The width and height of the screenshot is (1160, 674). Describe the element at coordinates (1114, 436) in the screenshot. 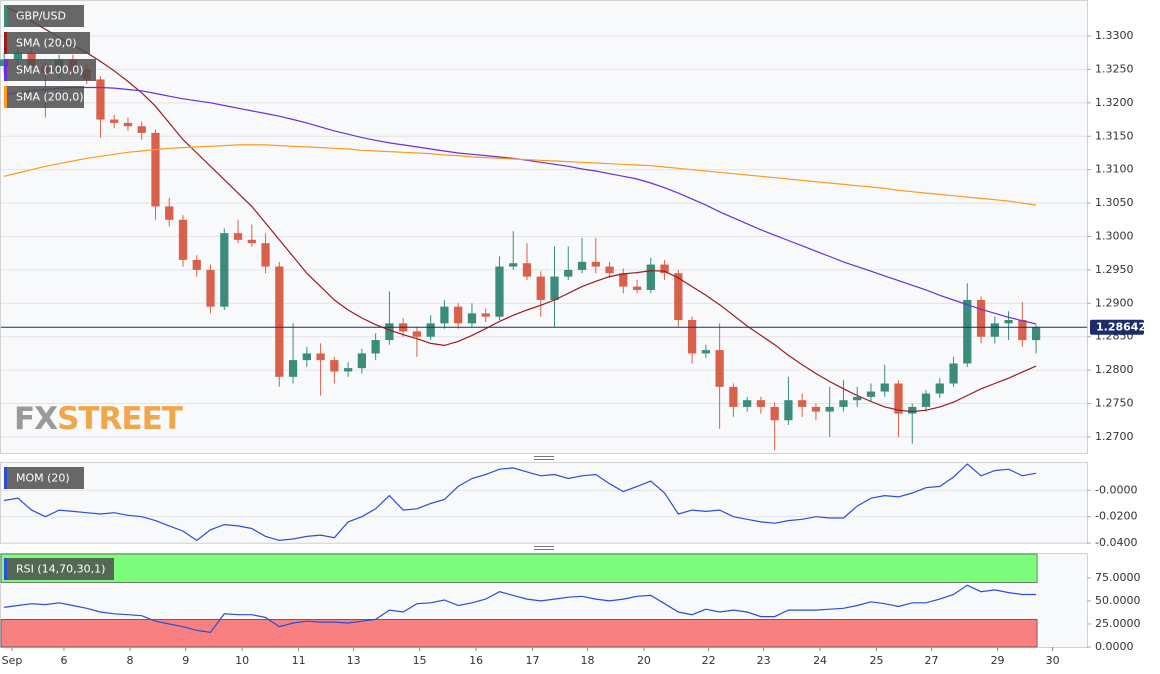

I see `y-tick-label: 1.2700` at that location.